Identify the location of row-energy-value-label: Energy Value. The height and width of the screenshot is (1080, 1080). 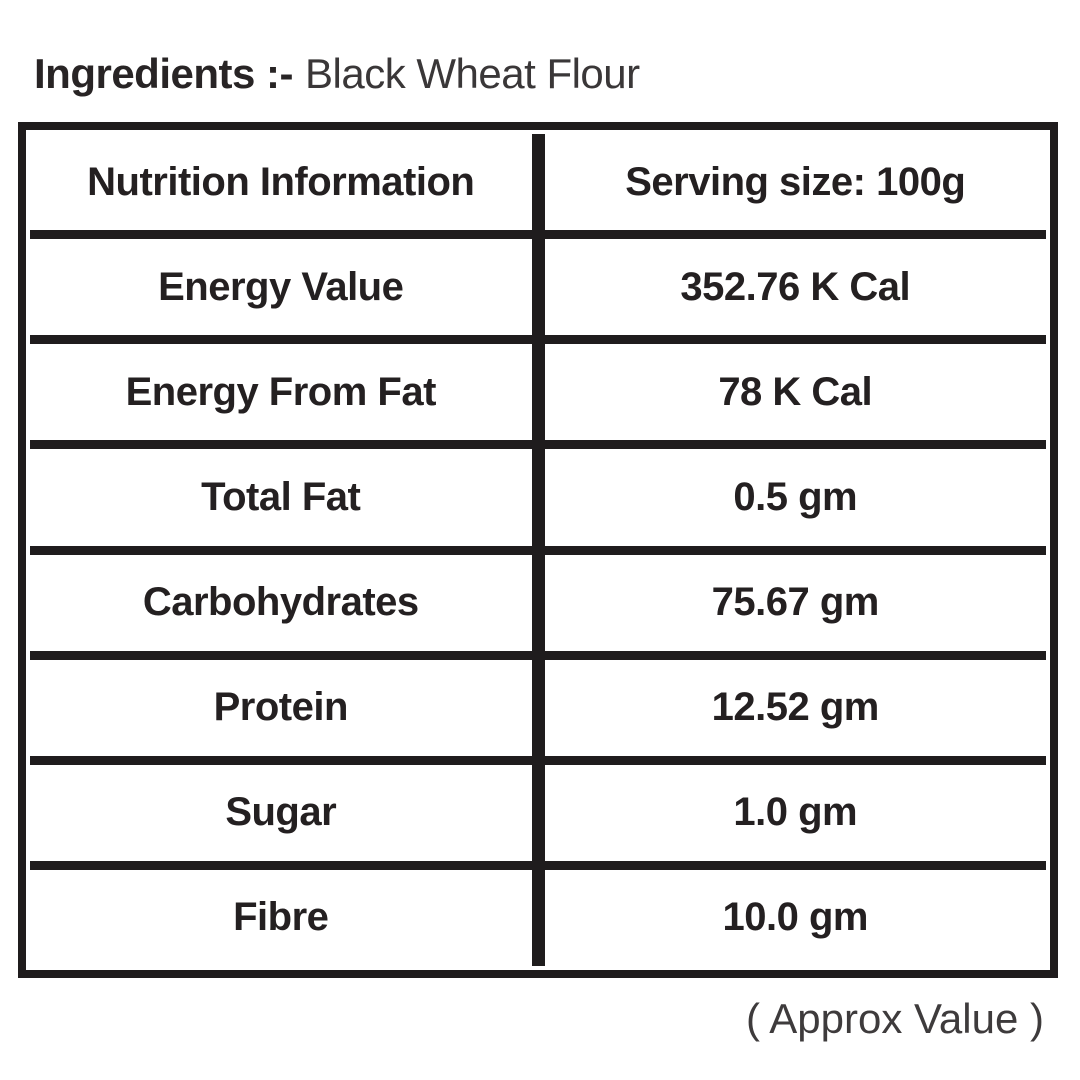
(281, 287).